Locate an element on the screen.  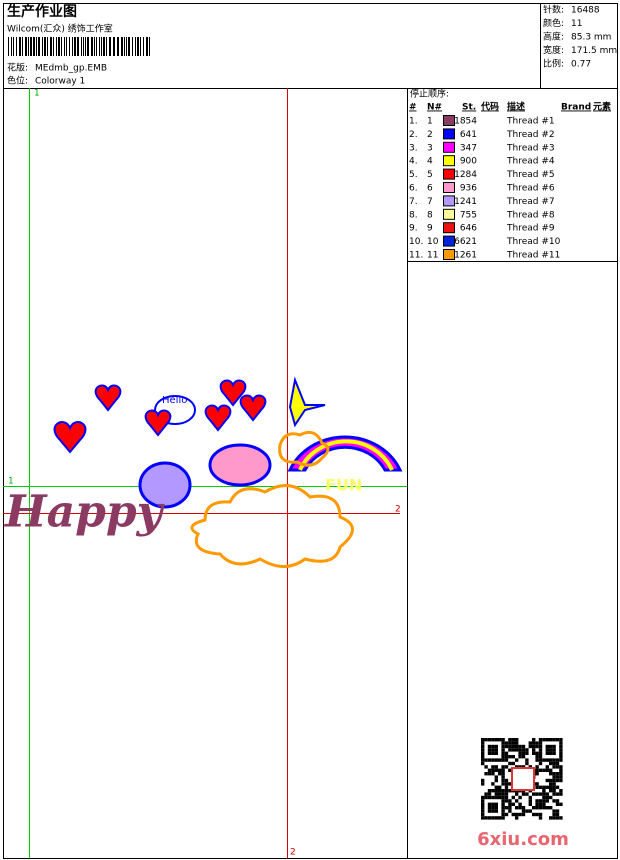
row-number: 6. is located at coordinates (413, 189).